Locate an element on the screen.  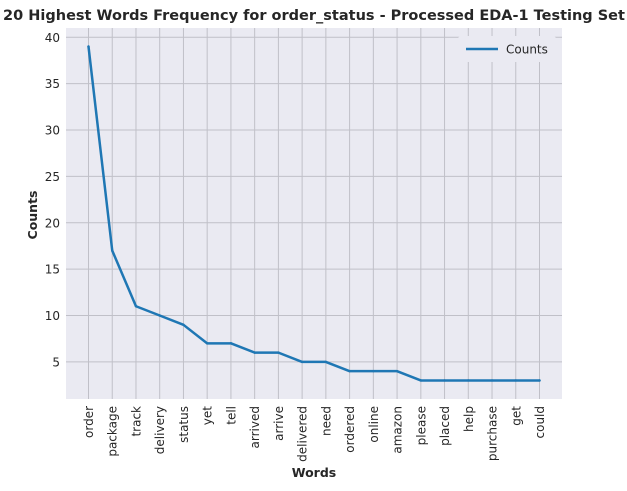
y-tick-label: 40 is located at coordinates (52, 38).